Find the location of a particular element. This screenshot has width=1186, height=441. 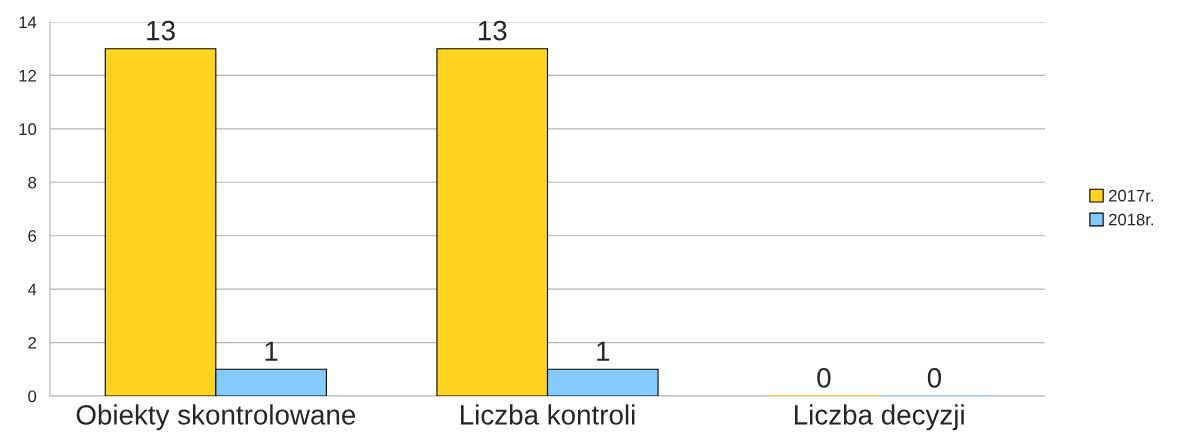

y-tick-label: 2 is located at coordinates (32, 342).